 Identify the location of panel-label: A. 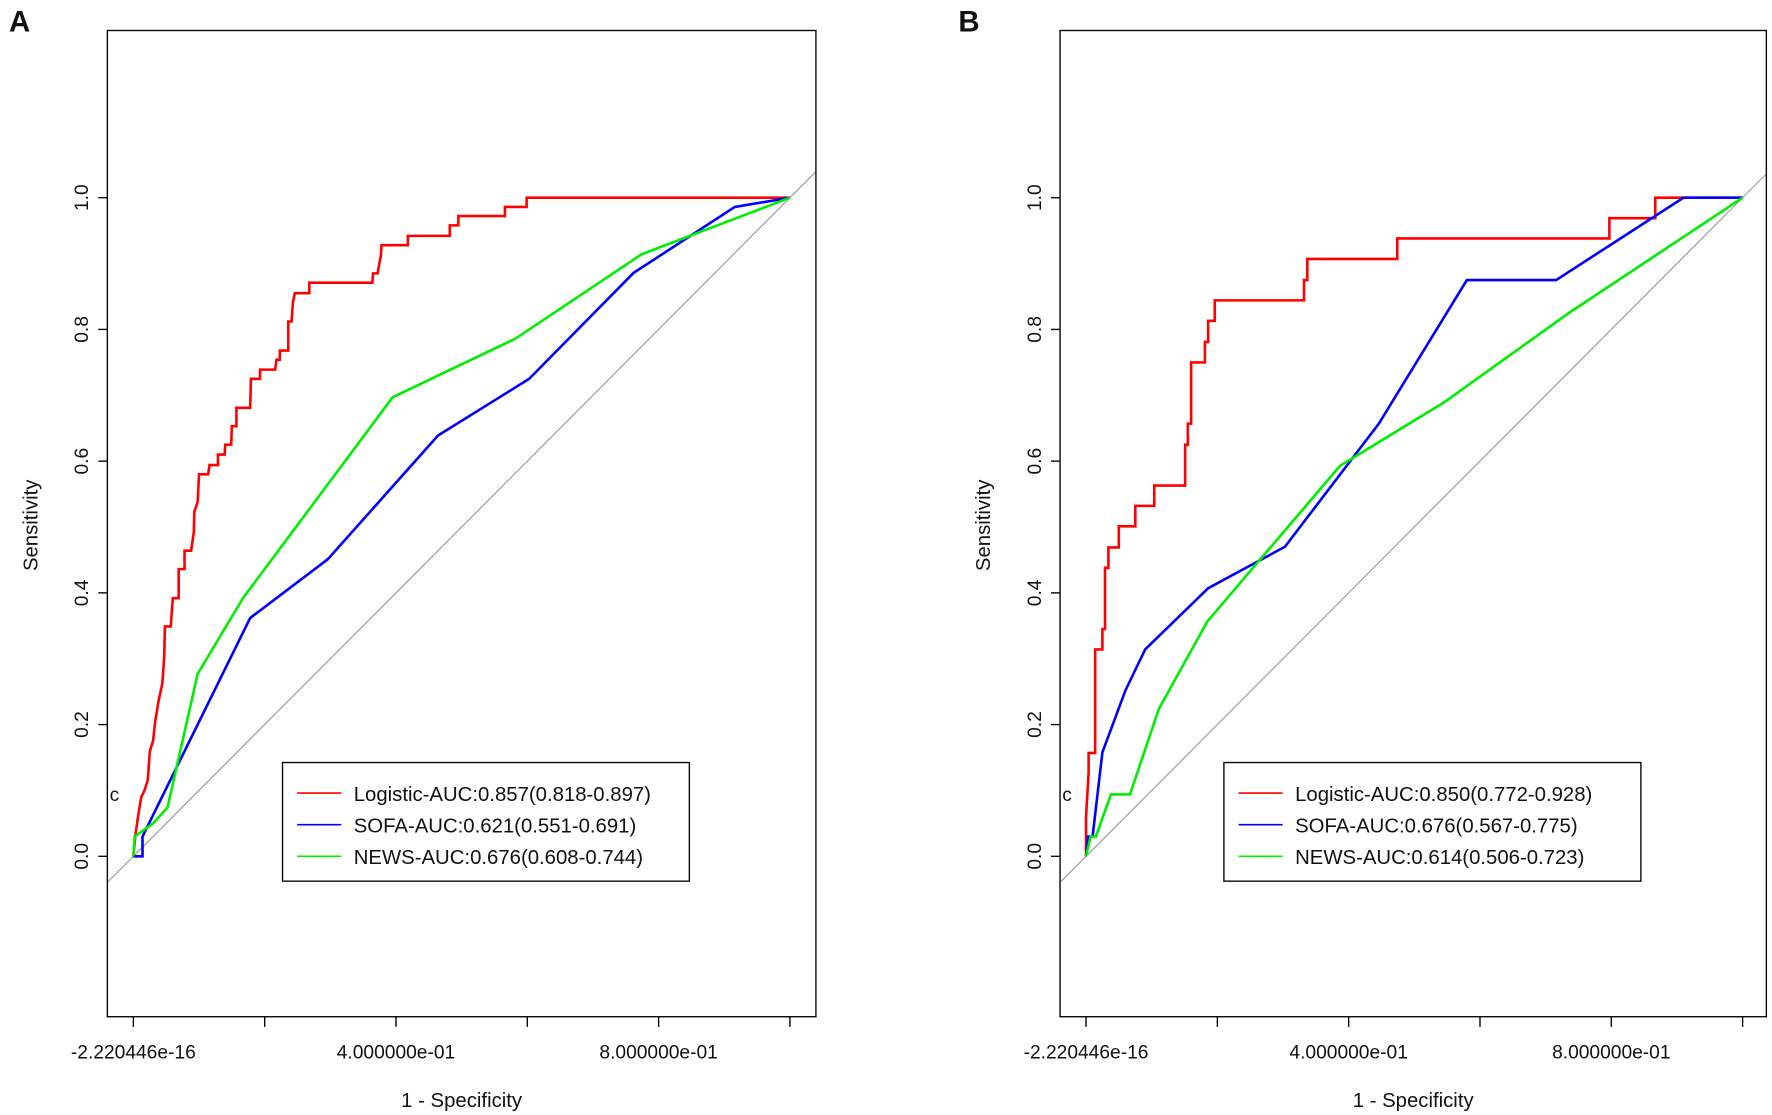
(19, 22).